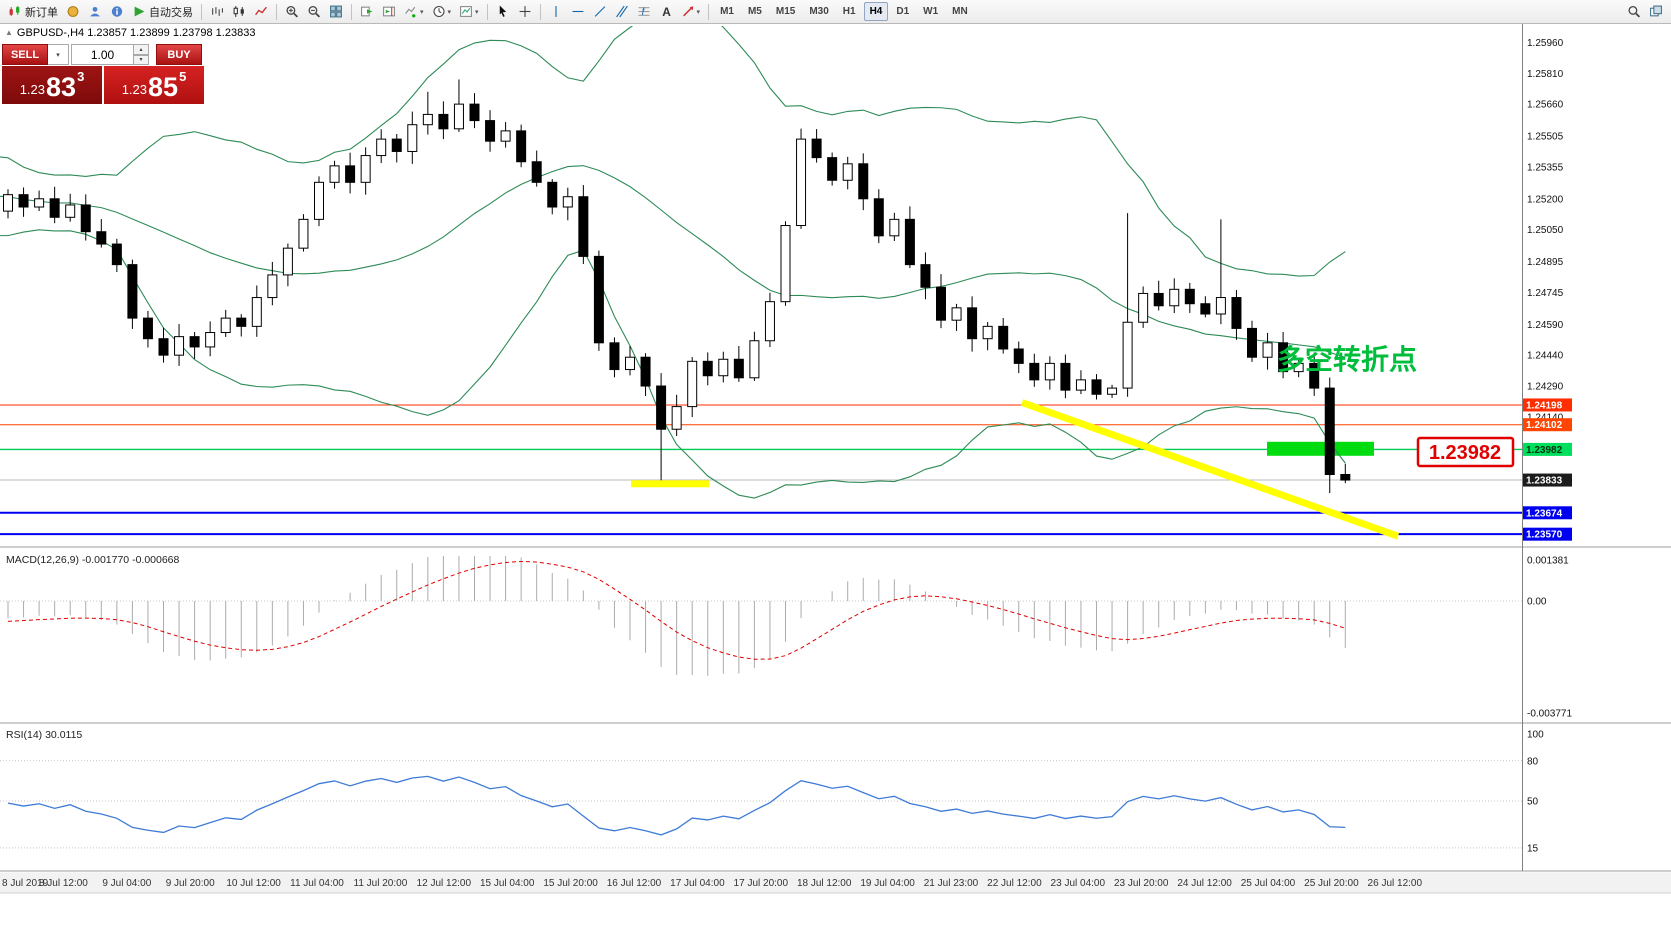 The height and width of the screenshot is (949, 1671). Describe the element at coordinates (676, 610) in the screenshot. I see `macd-signal-line` at that location.